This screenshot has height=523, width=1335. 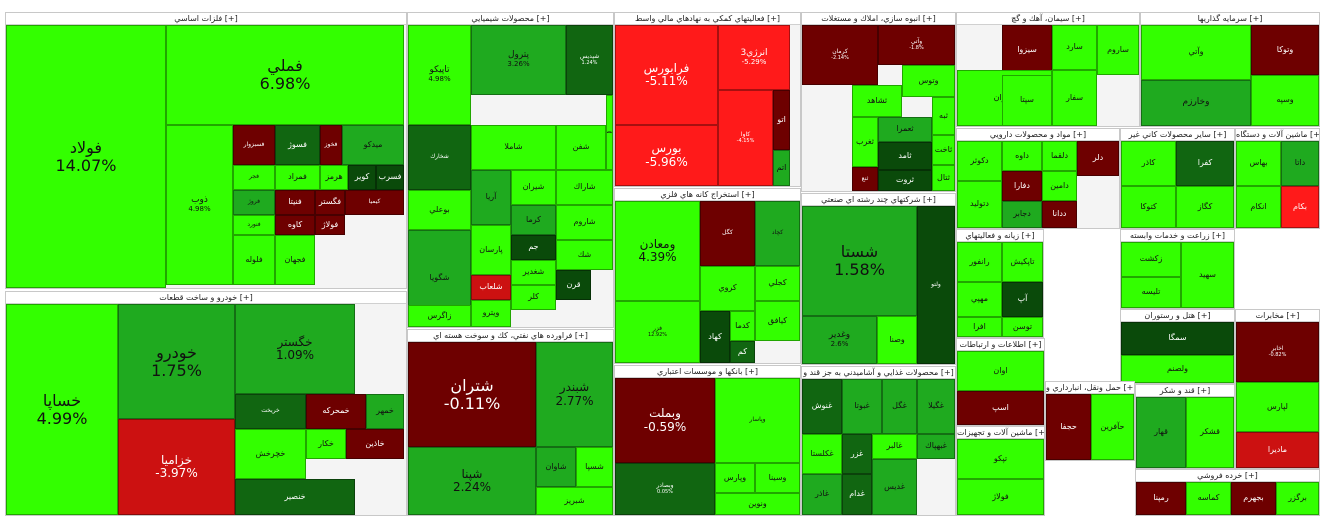 I want to click on sector-title: هتل و رستوران [+], so click(x=1177, y=316).